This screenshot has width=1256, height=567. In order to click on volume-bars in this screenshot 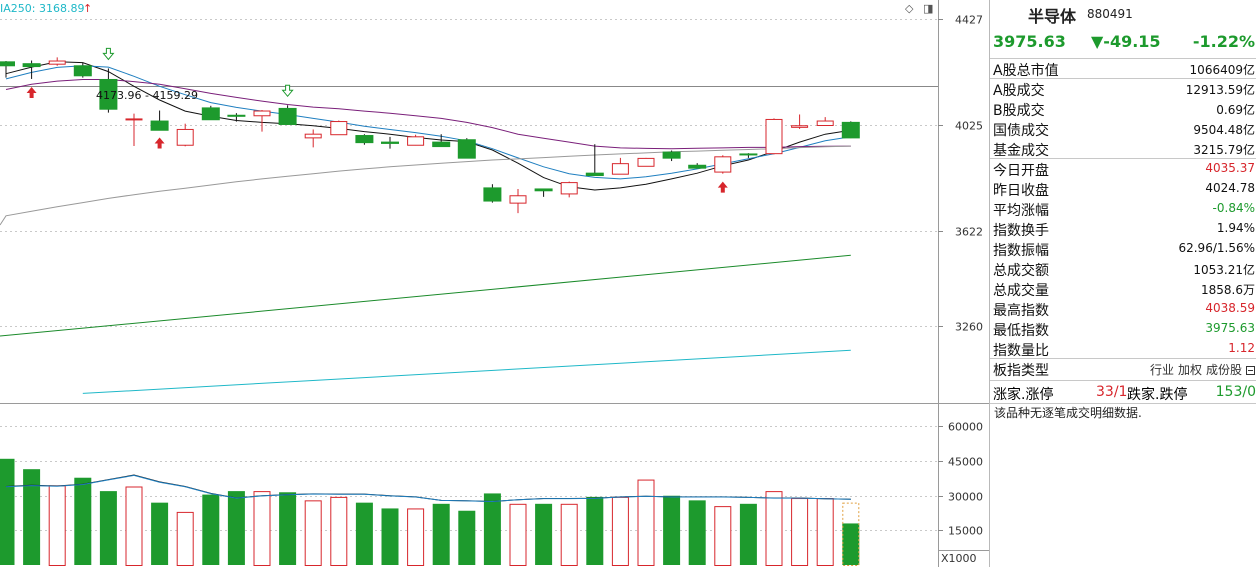, I will do `click(430, 512)`.